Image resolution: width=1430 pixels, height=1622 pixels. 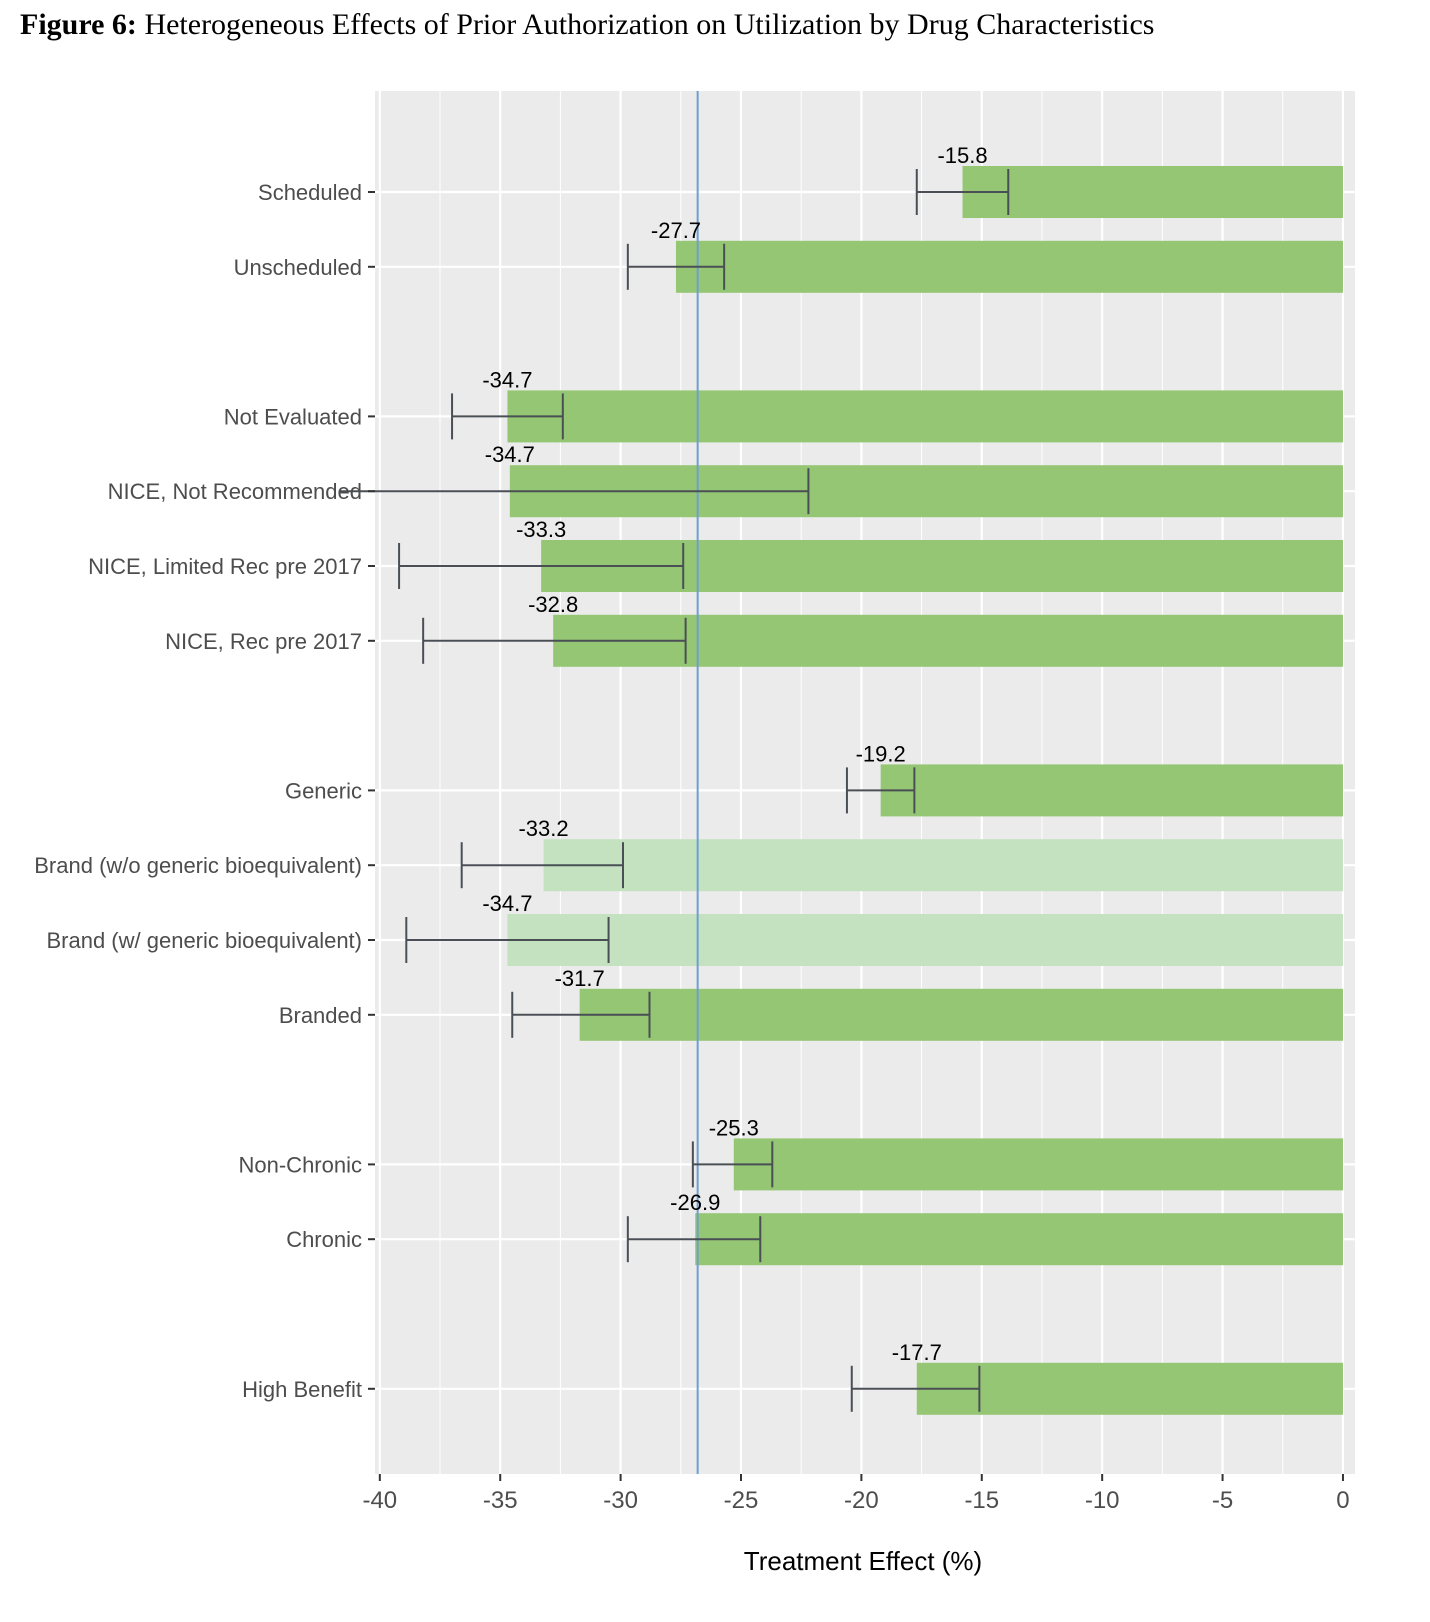 I want to click on category-label: Not Evaluated, so click(x=293, y=416).